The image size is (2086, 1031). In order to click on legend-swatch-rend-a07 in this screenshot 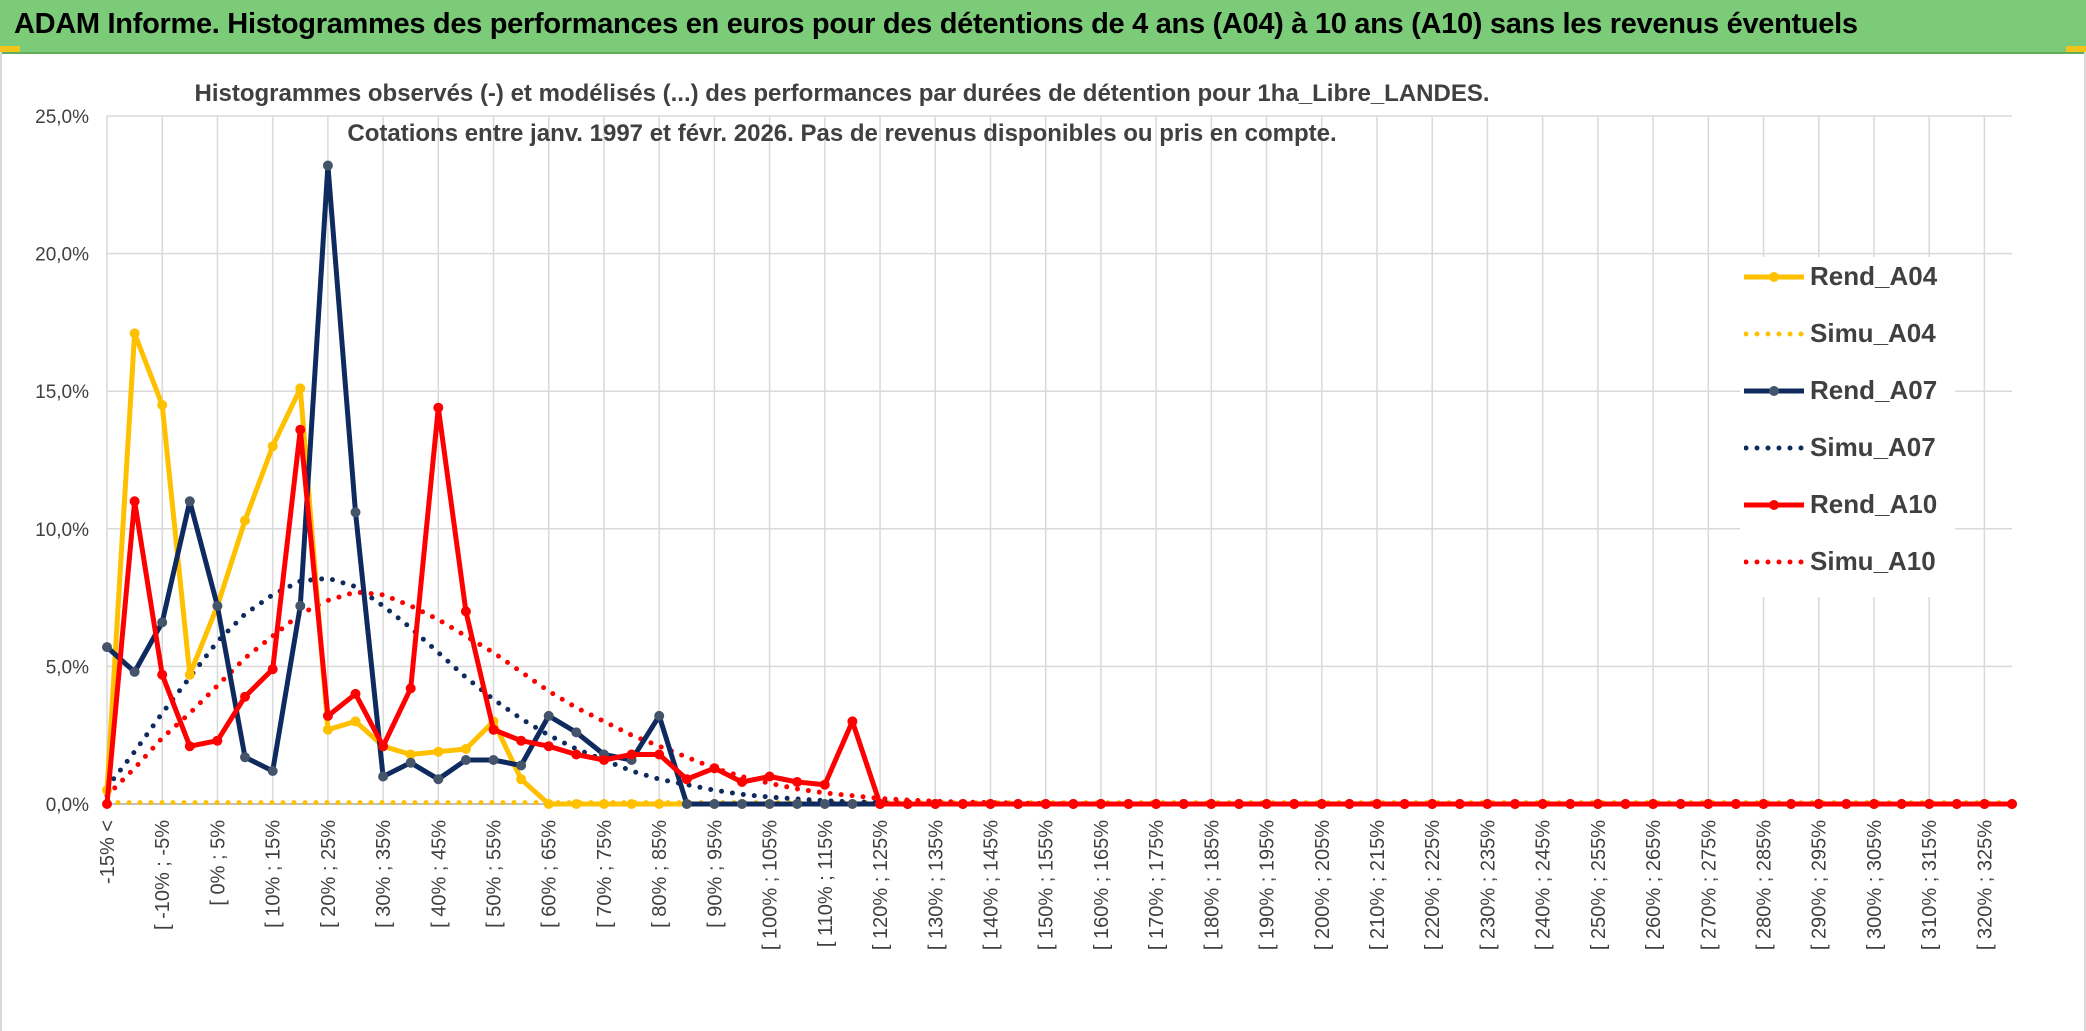, I will do `click(1774, 391)`.